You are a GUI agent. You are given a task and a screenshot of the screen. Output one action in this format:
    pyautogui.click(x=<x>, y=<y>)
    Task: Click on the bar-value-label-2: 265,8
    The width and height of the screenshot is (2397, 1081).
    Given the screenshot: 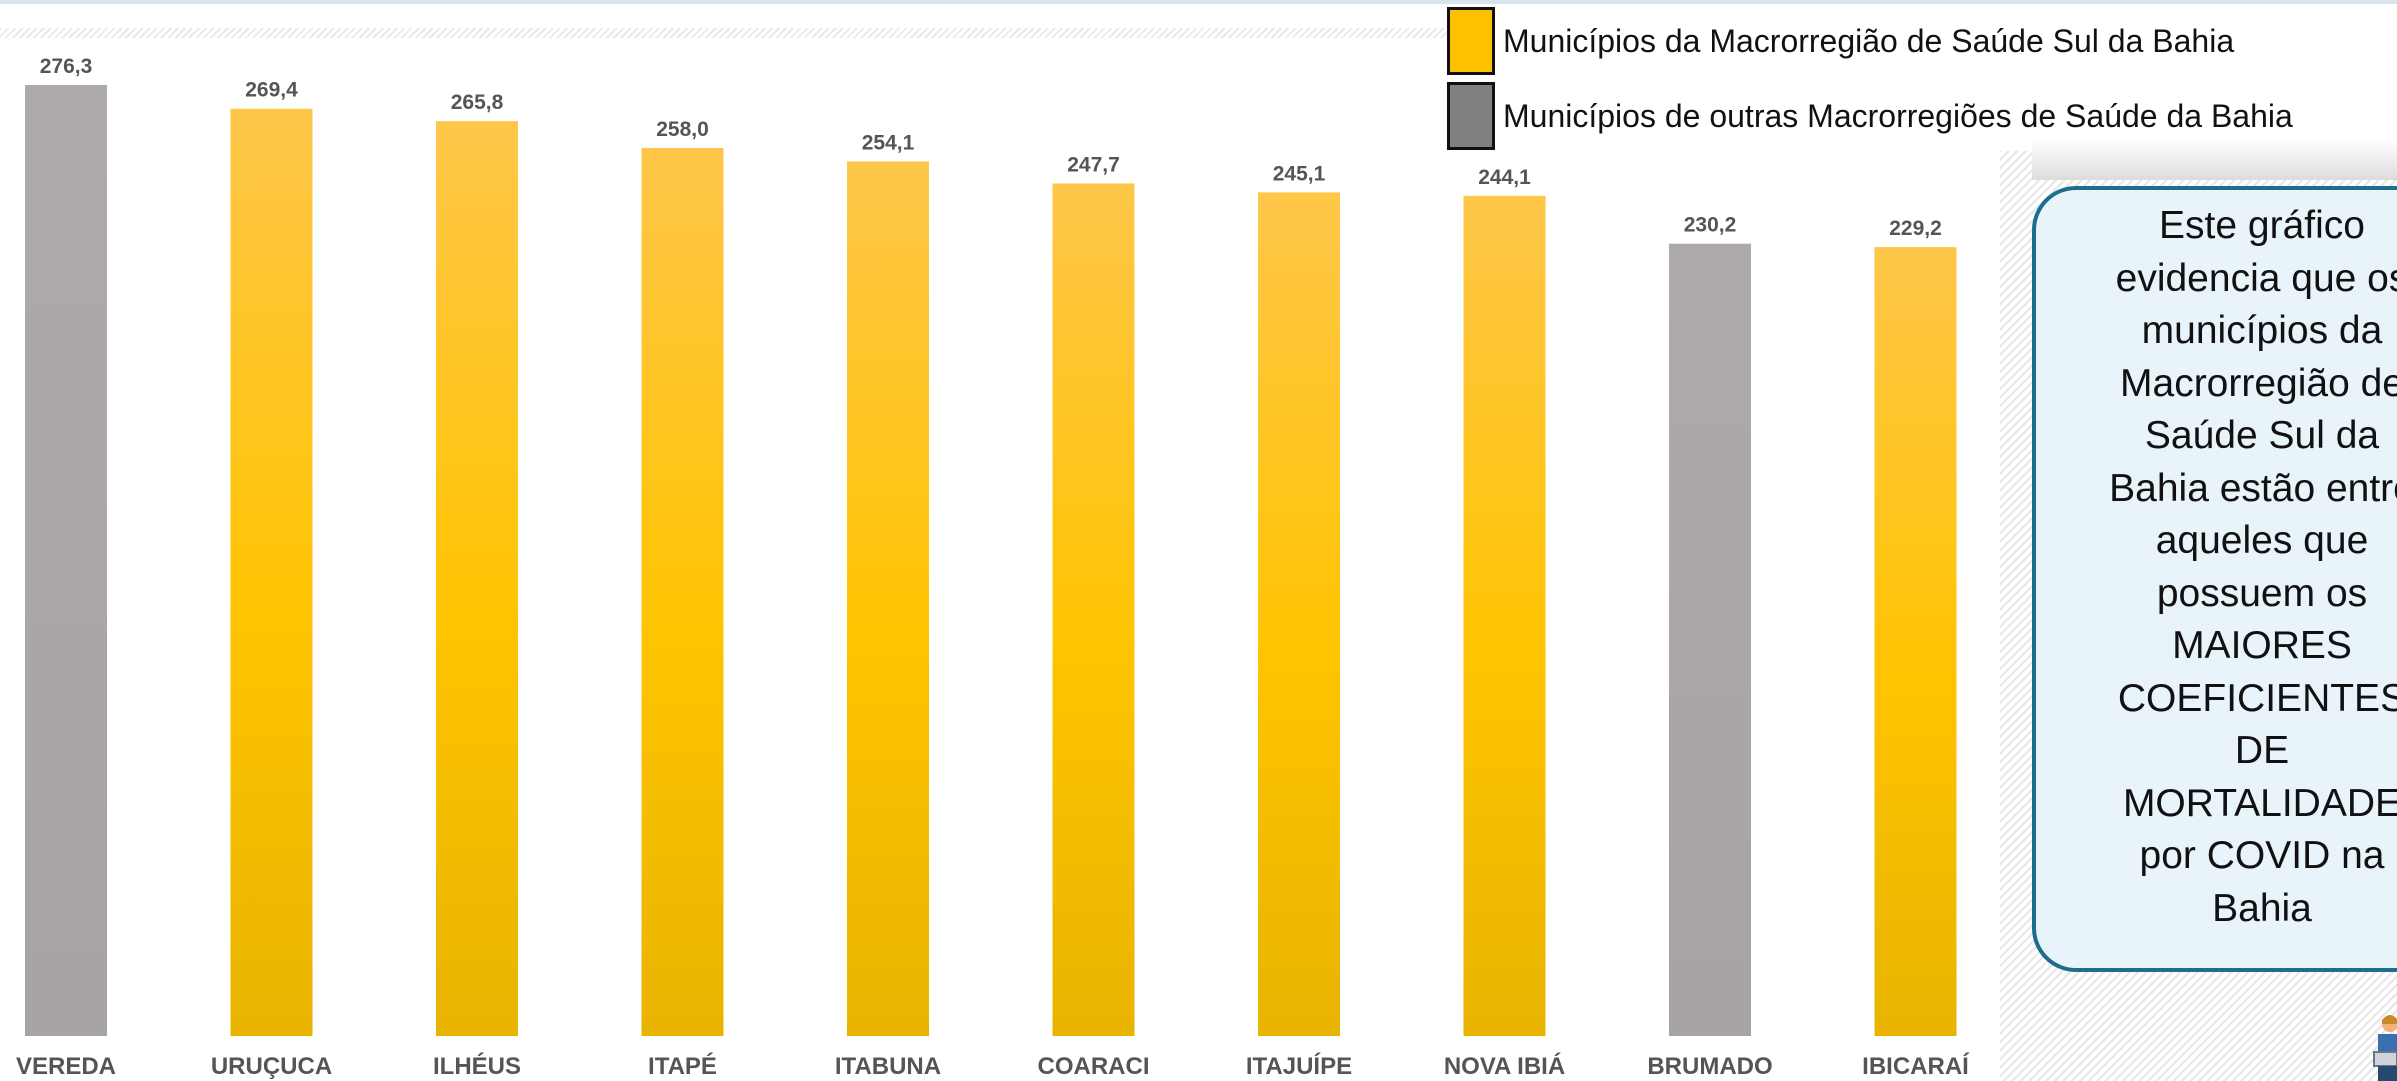 What is the action you would take?
    pyautogui.click(x=477, y=102)
    